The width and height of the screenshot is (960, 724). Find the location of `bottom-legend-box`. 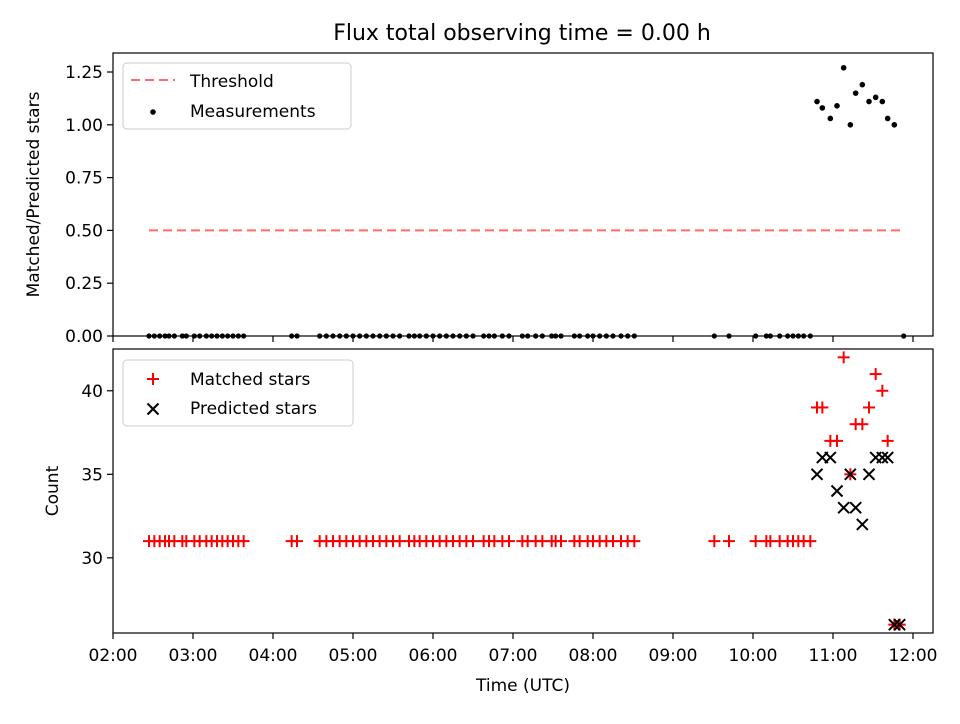

bottom-legend-box is located at coordinates (238, 393).